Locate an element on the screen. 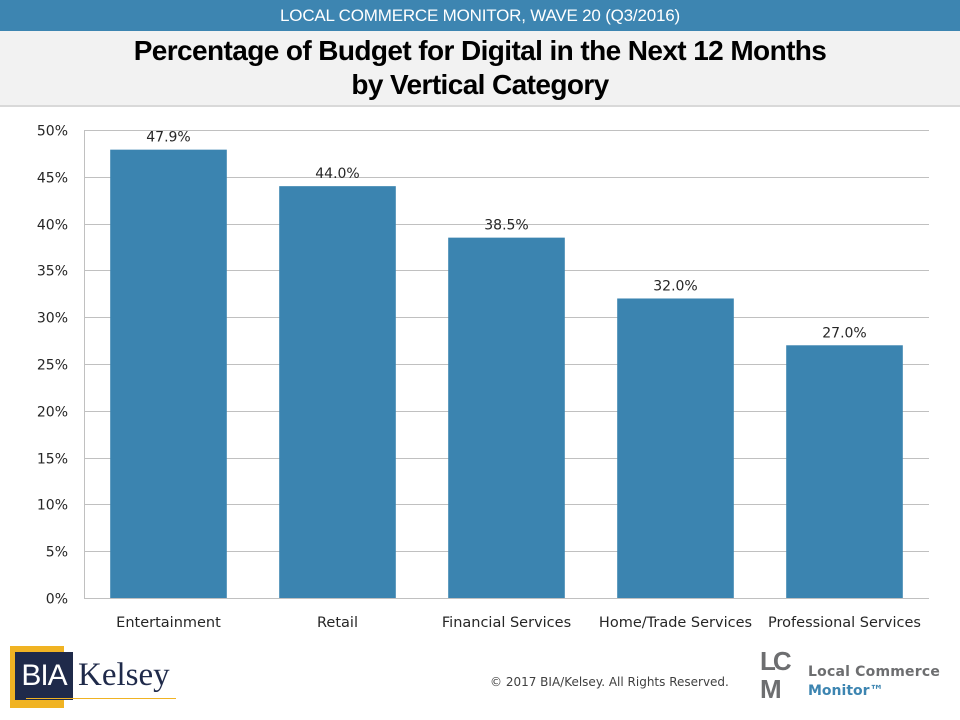  x-category-label: Retail is located at coordinates (337, 623).